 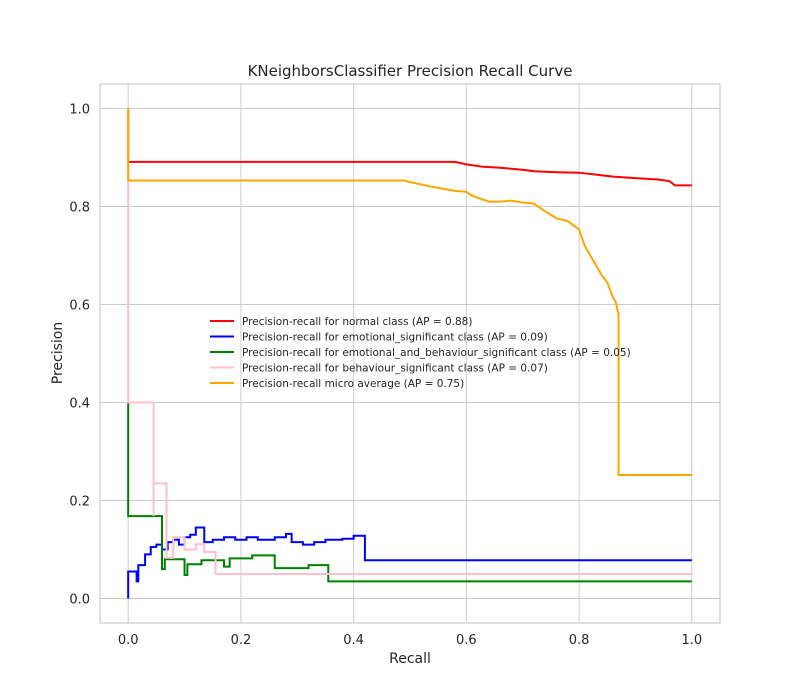 What do you see at coordinates (79, 600) in the screenshot?
I see `y-tick-label: 0.0` at bounding box center [79, 600].